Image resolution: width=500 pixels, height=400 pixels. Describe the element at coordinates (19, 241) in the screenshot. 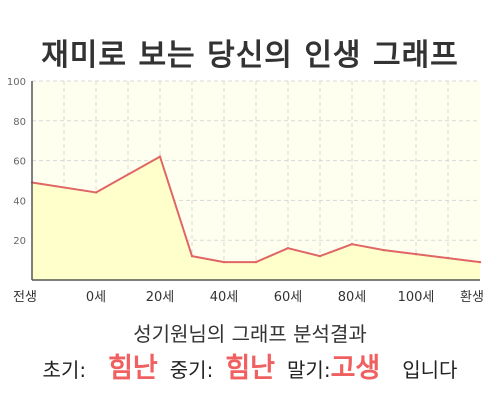

I see `y-tick-label: 20` at that location.